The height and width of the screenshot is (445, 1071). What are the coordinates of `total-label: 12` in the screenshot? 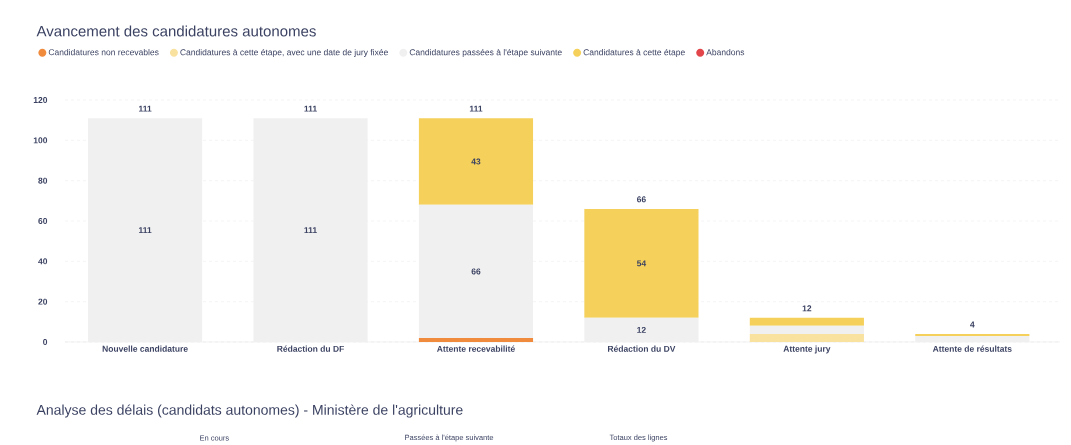 It's located at (807, 308).